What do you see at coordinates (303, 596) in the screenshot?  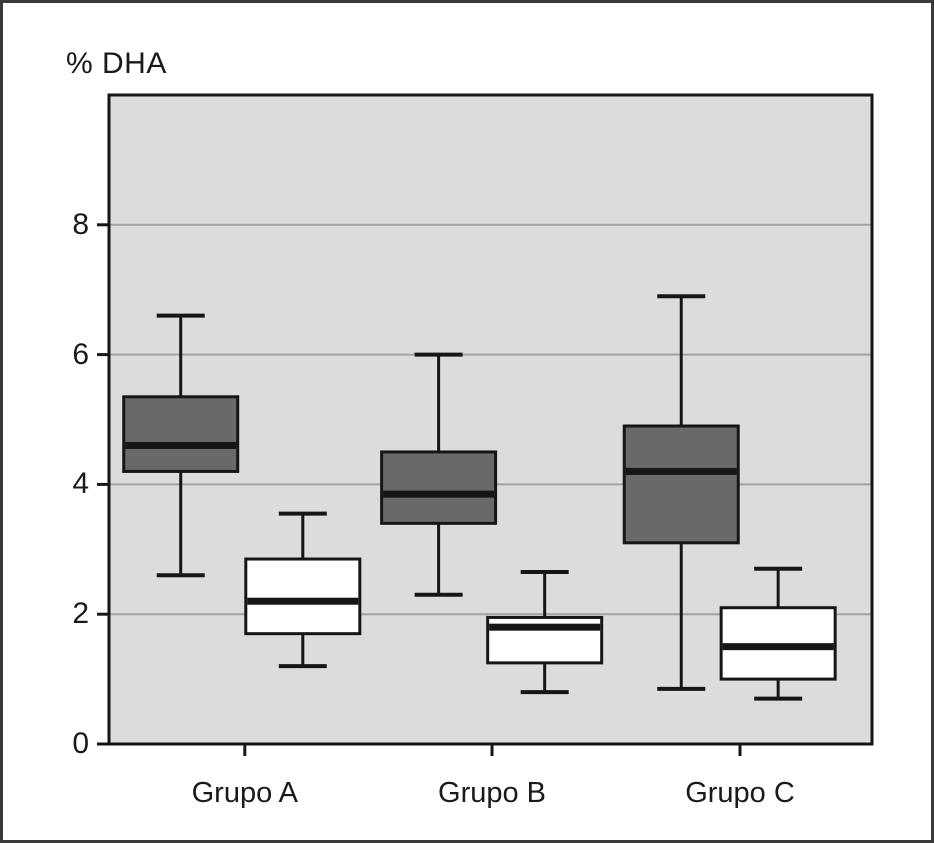 I see `iqr-box-grupo-a-open` at bounding box center [303, 596].